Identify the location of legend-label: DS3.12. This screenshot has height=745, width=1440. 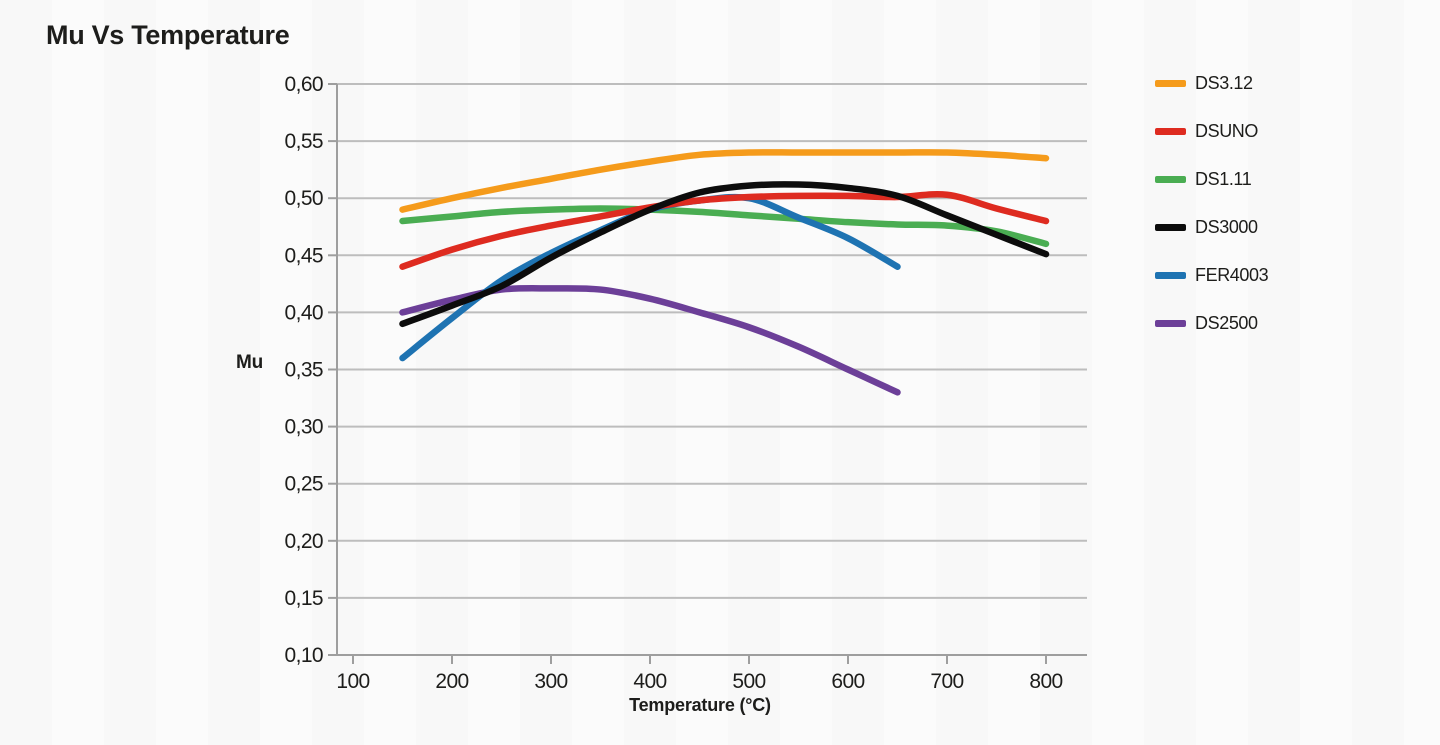
(1224, 83).